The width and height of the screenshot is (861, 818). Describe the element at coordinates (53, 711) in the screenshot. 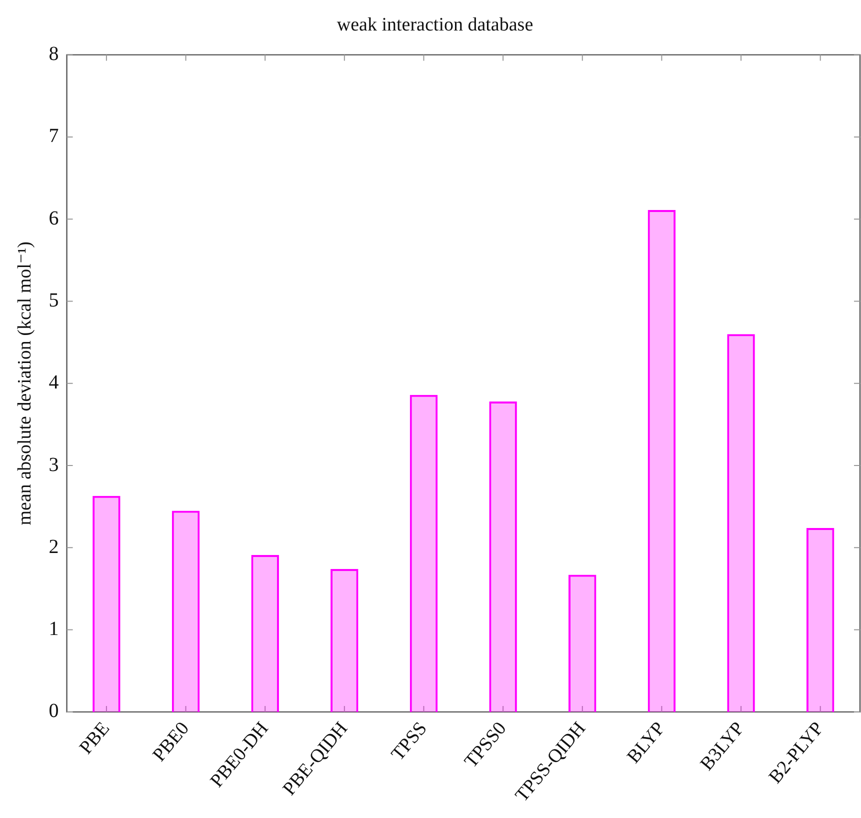

I see `y-tick-label: 0` at that location.